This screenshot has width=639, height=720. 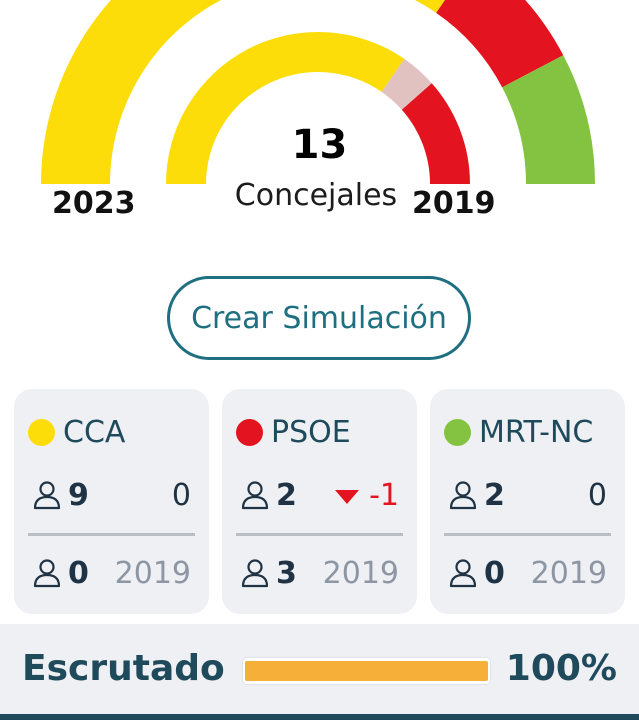 I want to click on year-previous-label: 2019, so click(x=454, y=203).